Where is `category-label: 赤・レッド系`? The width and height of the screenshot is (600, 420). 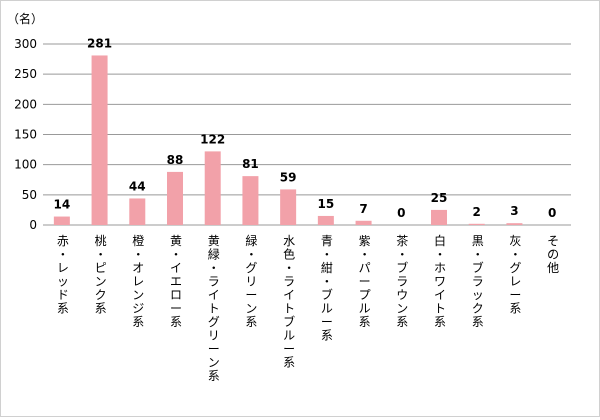
category-label: 赤・レッド系 is located at coordinates (63, 275).